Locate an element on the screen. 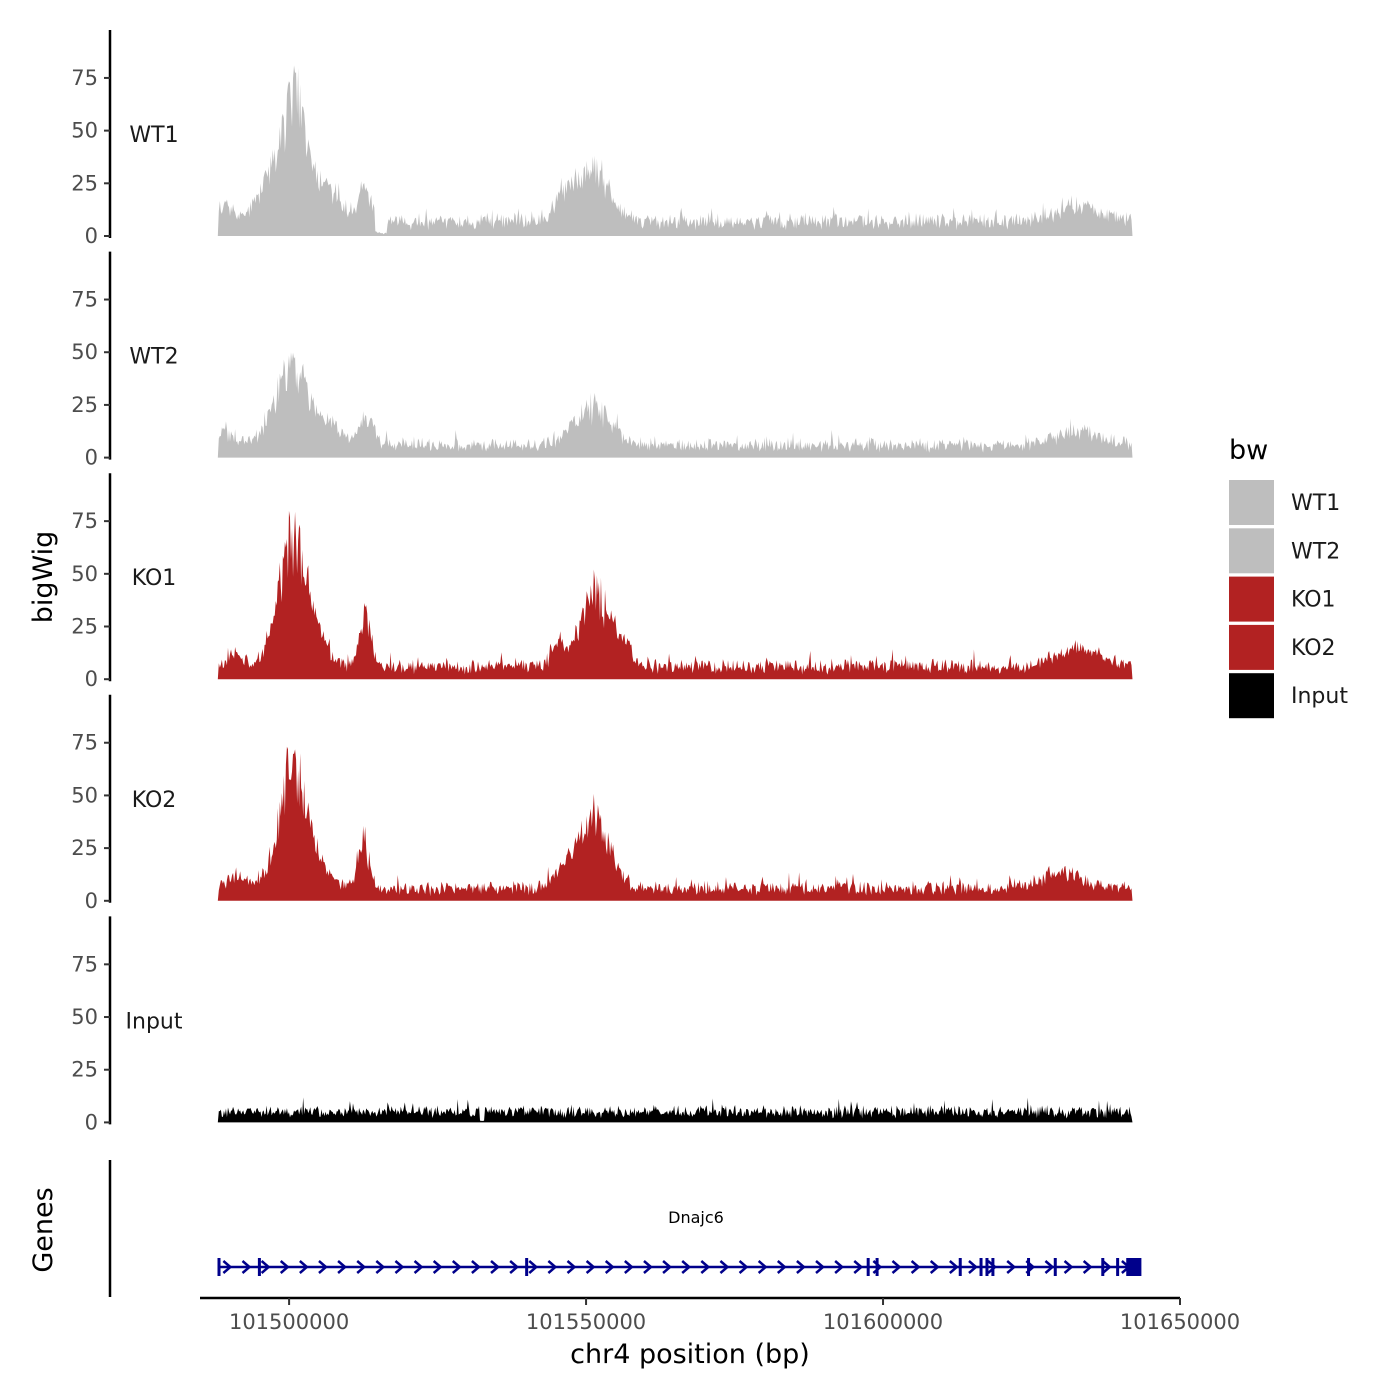 The height and width of the screenshot is (1400, 1400). track-label-input: Input is located at coordinates (154, 1021).